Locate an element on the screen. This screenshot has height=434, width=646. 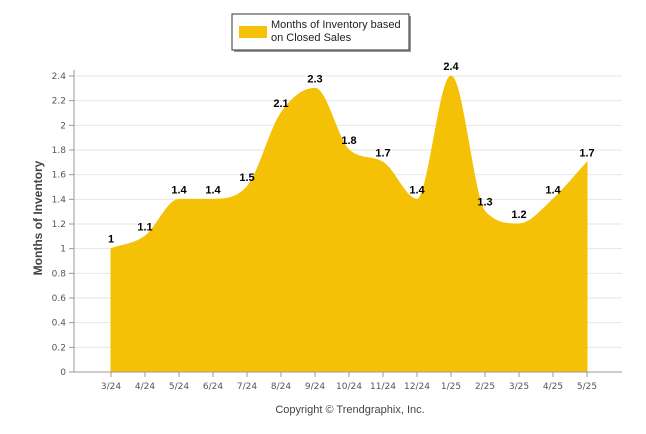
data-label: 1.8 is located at coordinates (348, 141).